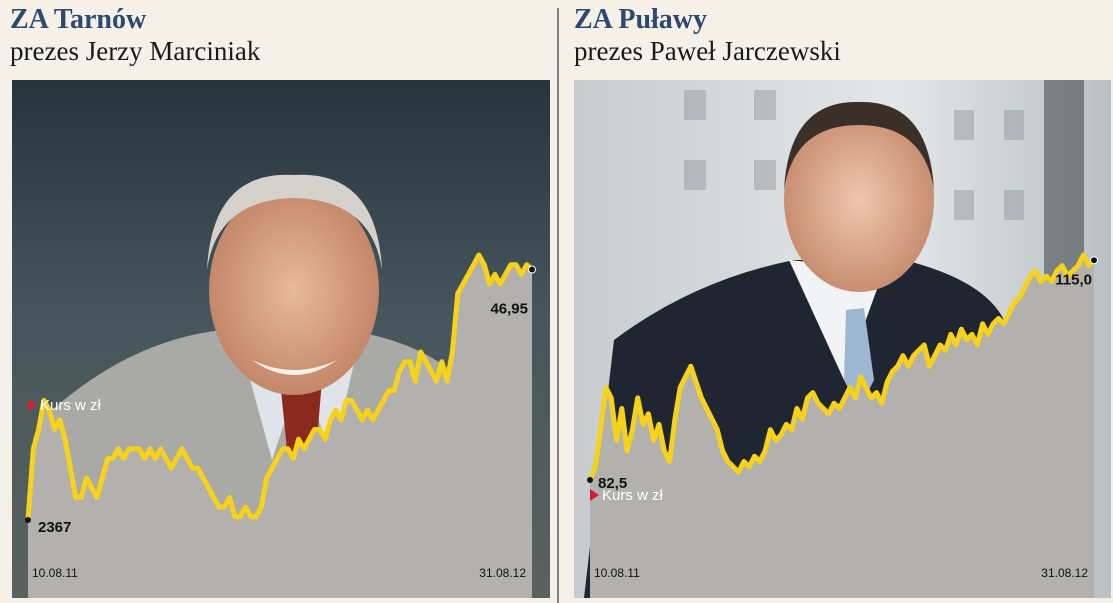 The width and height of the screenshot is (1113, 603). What do you see at coordinates (509, 309) in the screenshot?
I see `end-value-label: 46,95` at bounding box center [509, 309].